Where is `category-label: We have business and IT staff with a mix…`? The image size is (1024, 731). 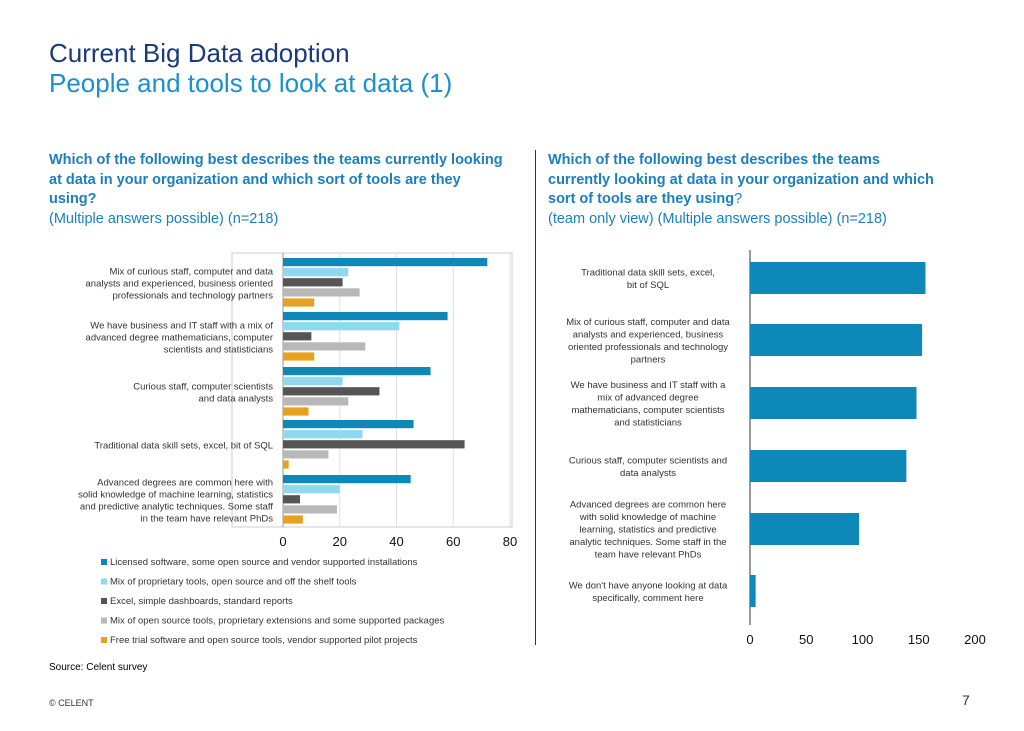 category-label: We have business and IT staff with a mix… is located at coordinates (180, 337).